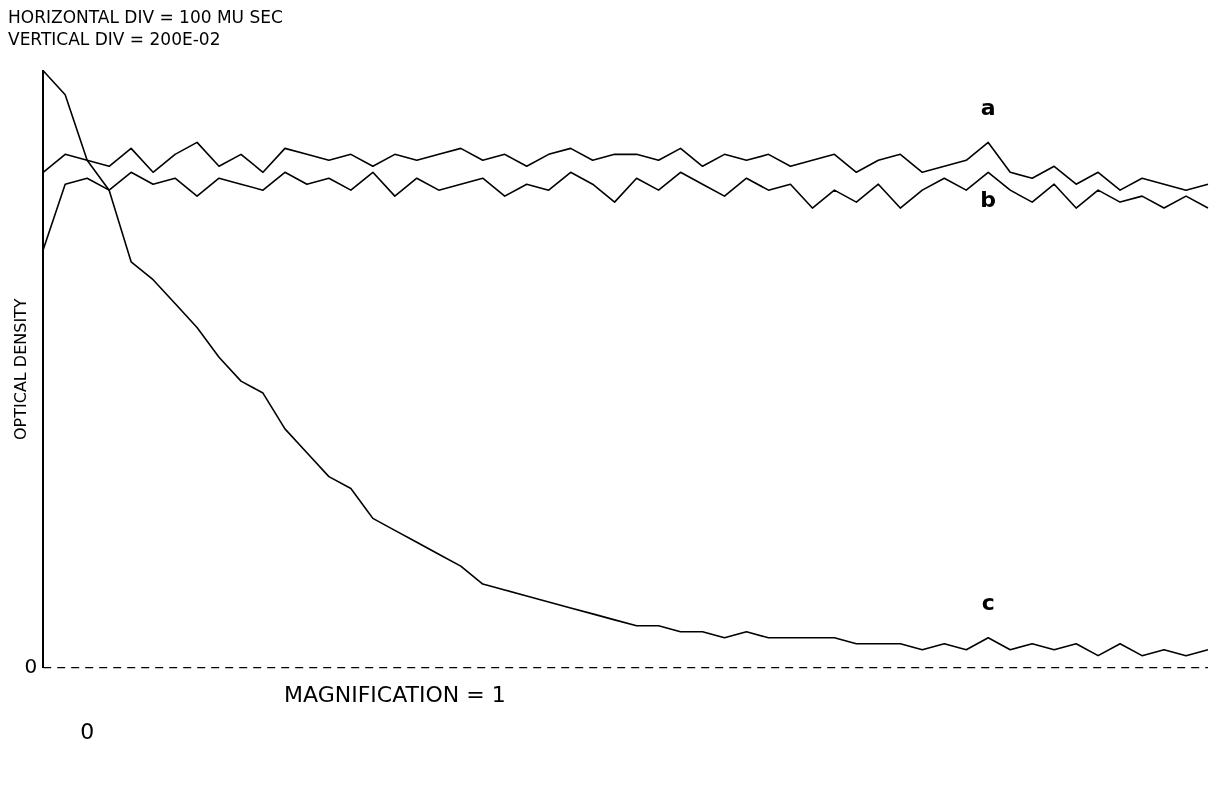 The height and width of the screenshot is (796, 1230). What do you see at coordinates (988, 108) in the screenshot?
I see `series-label: a` at bounding box center [988, 108].